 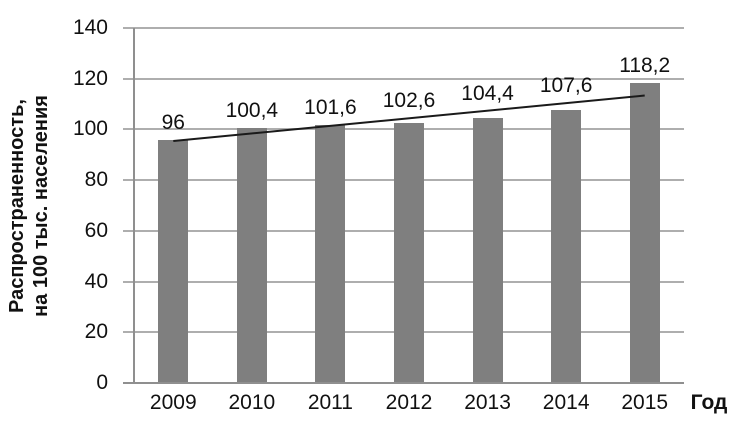 What do you see at coordinates (90, 129) in the screenshot?
I see `y-tick-label: 100` at bounding box center [90, 129].